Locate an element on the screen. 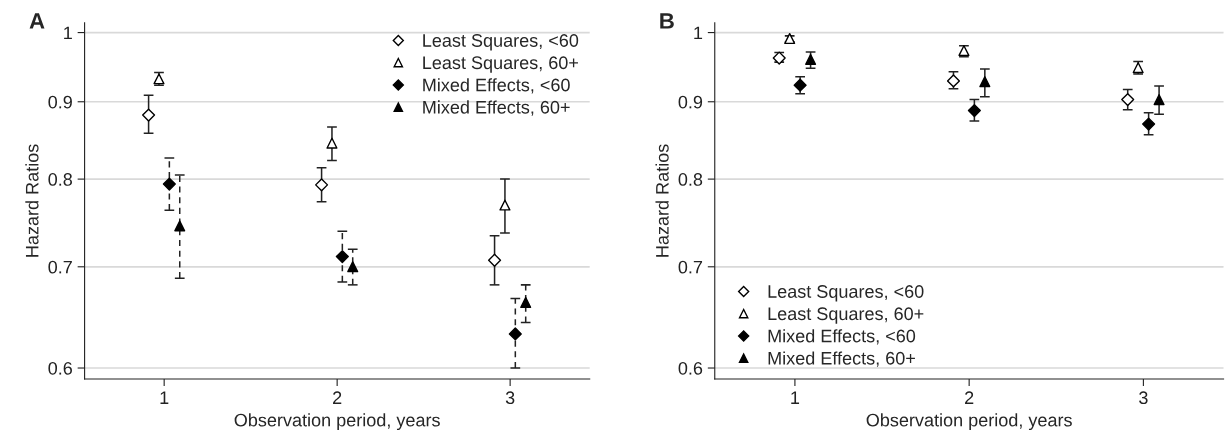  chart-title: B is located at coordinates (667, 21).